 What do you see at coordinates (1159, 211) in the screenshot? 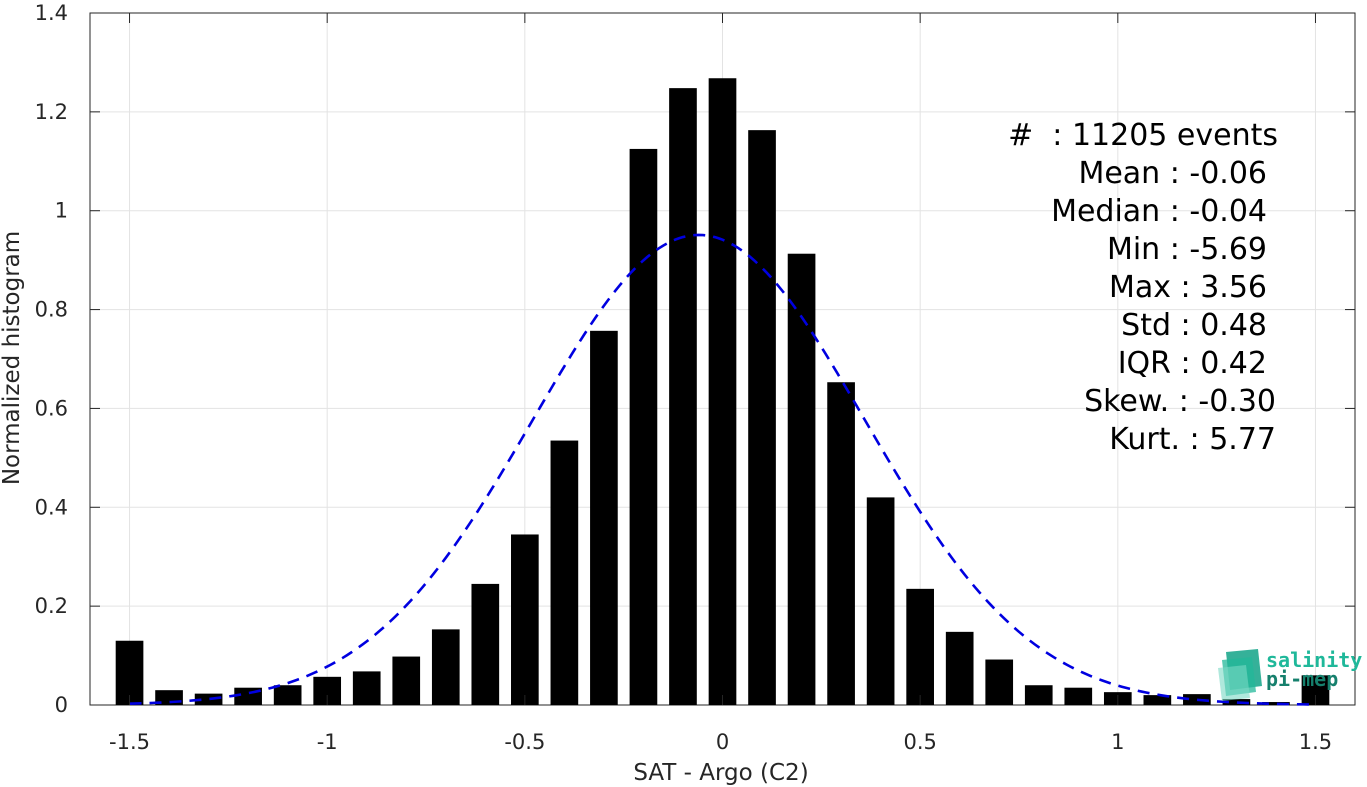
I see `stat-median: Median : -0.04` at bounding box center [1159, 211].